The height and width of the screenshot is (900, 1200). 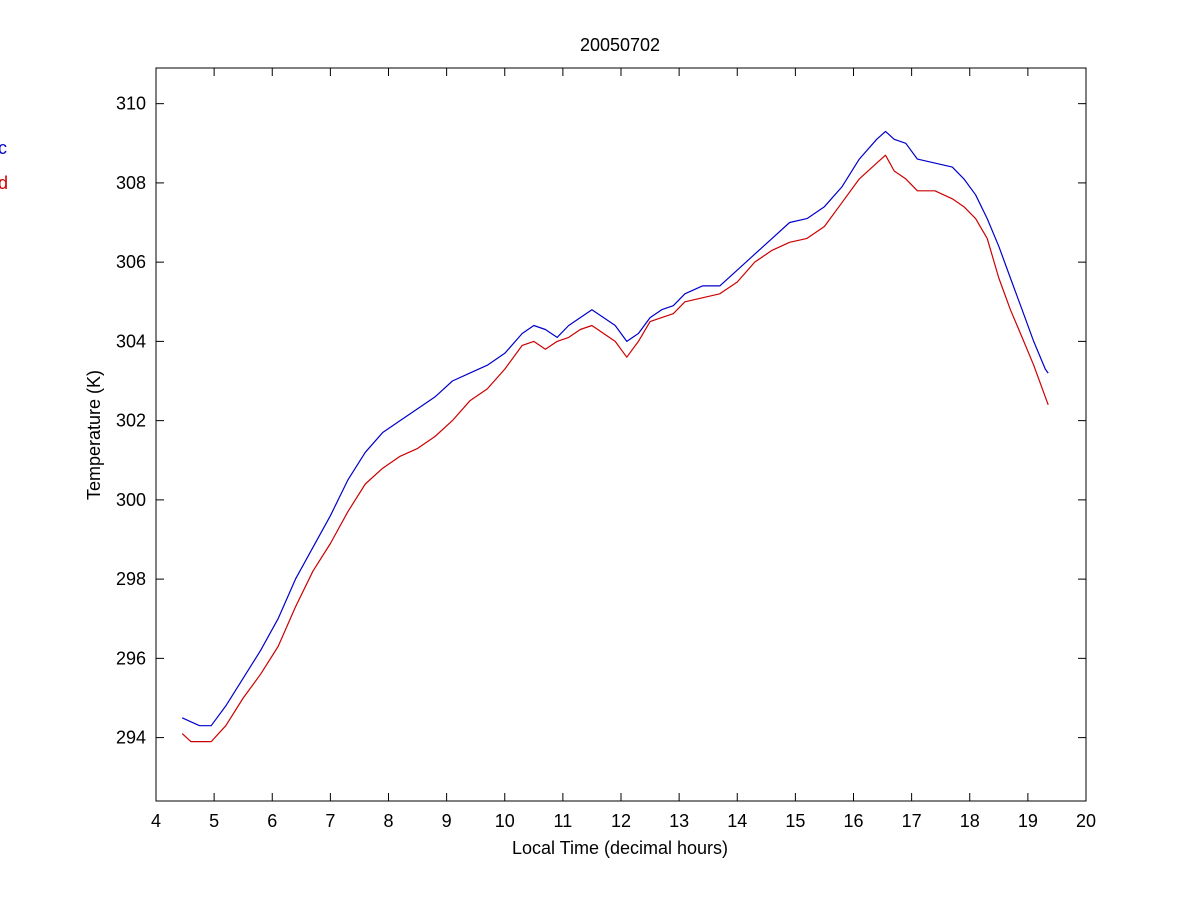 What do you see at coordinates (272, 821) in the screenshot?
I see `x-tick-label: 6` at bounding box center [272, 821].